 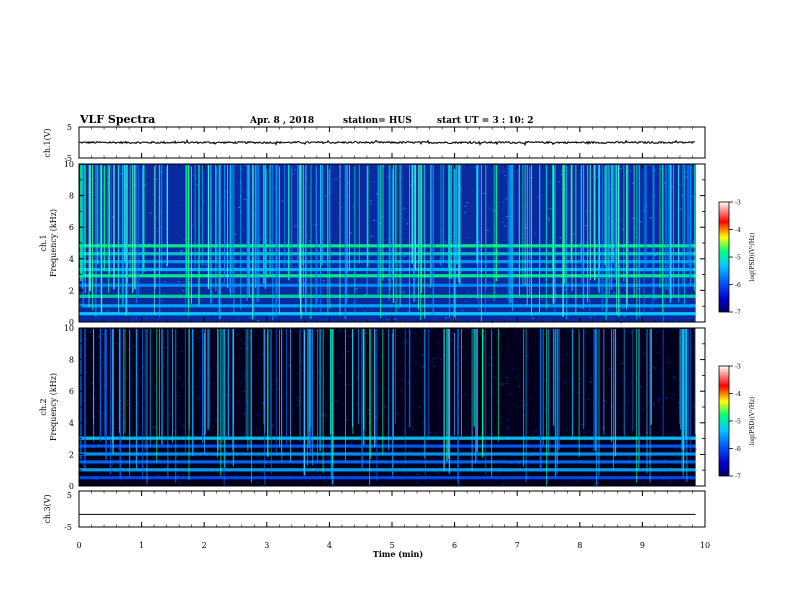 What do you see at coordinates (485, 121) in the screenshot?
I see `start-time-label: start UT = 3 : 10: 2` at bounding box center [485, 121].